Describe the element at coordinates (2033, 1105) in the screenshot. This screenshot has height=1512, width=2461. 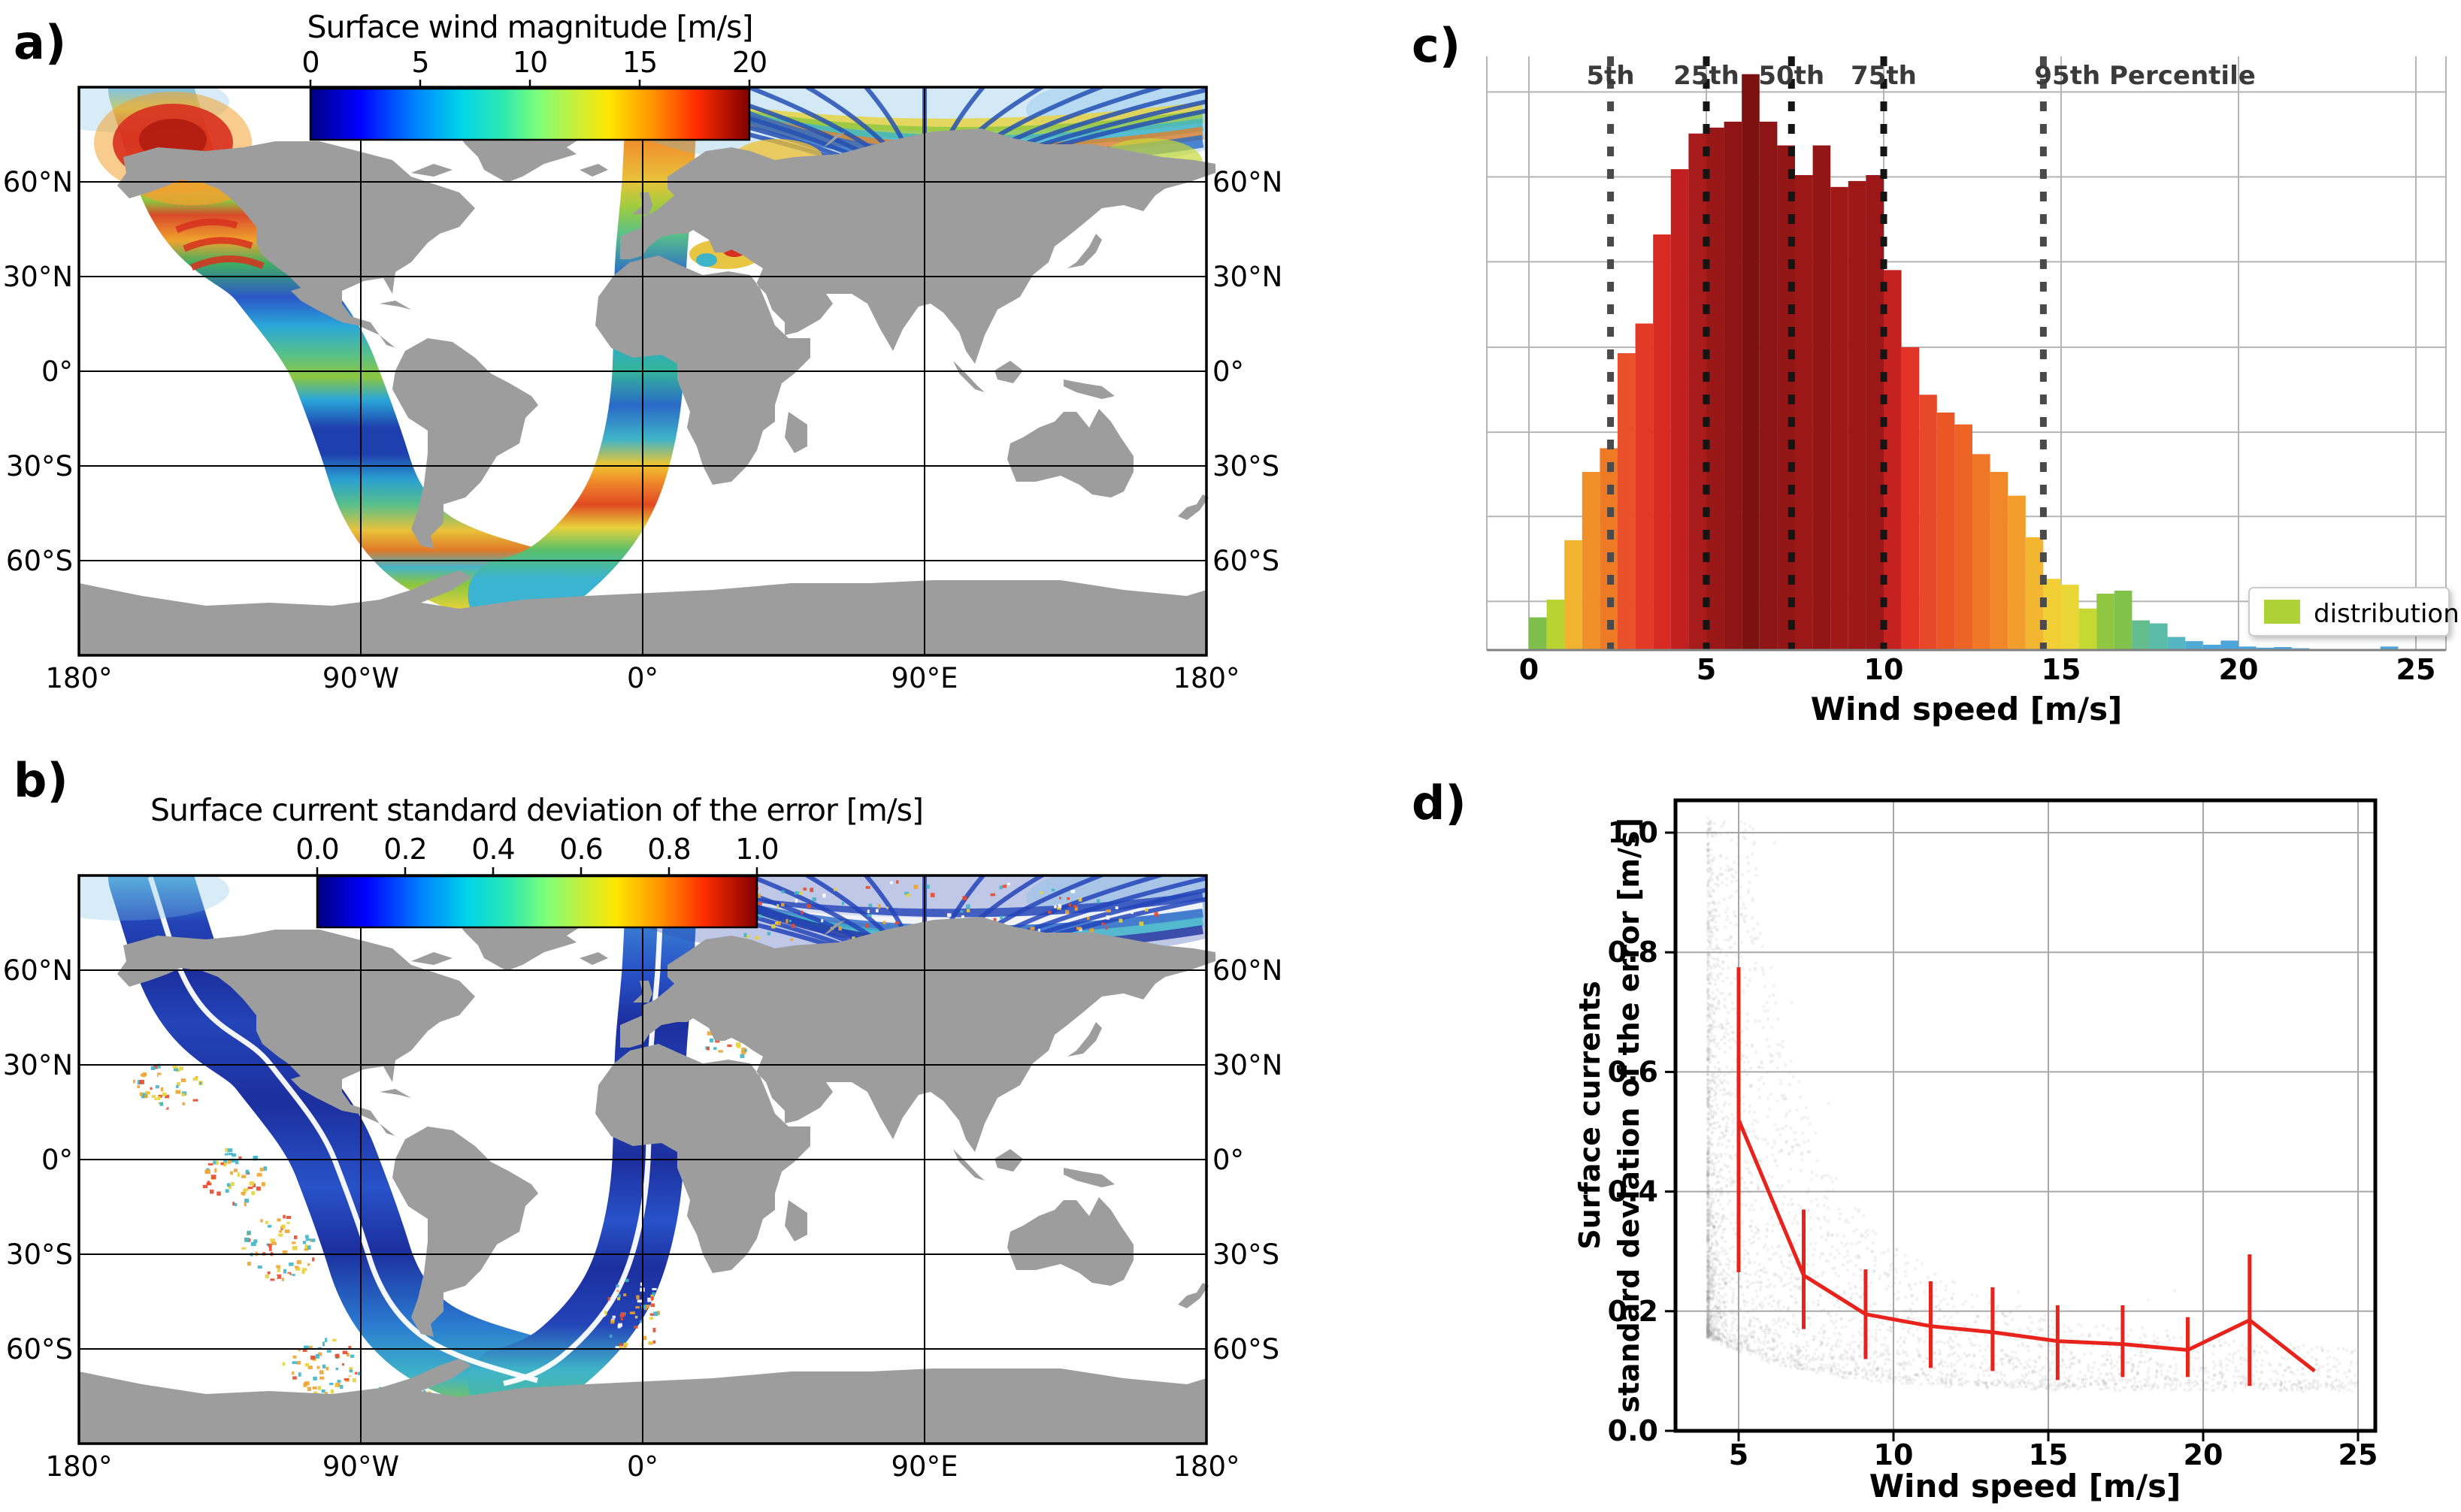
I see `scatter-cloud` at that location.